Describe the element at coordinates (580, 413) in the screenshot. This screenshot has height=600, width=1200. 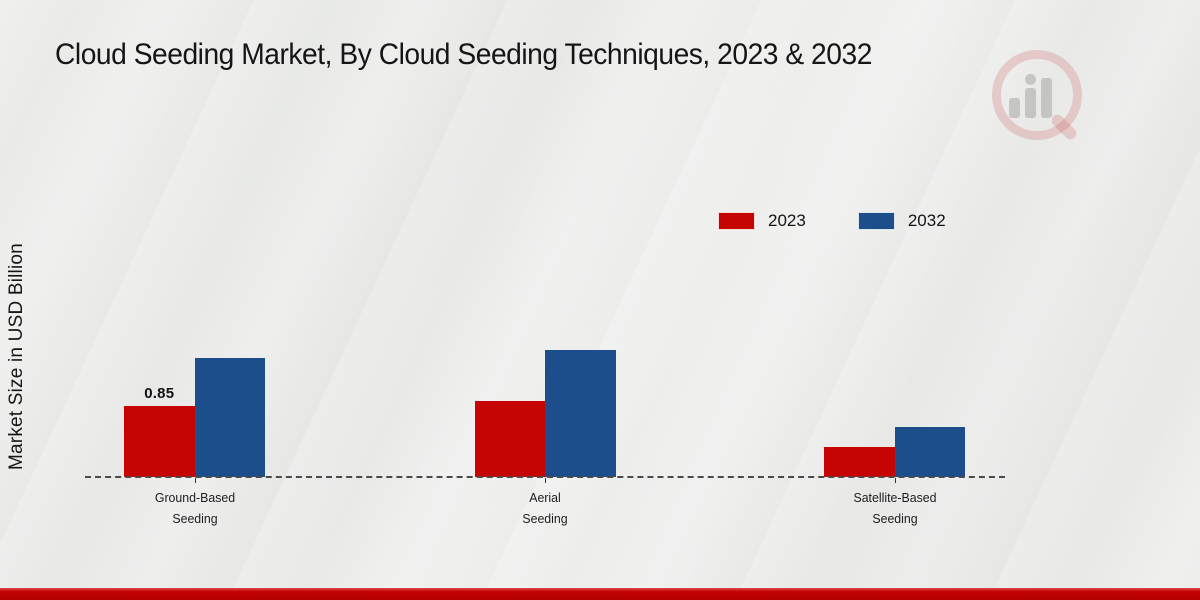
I see `bar-2032-aerial-seeding` at that location.